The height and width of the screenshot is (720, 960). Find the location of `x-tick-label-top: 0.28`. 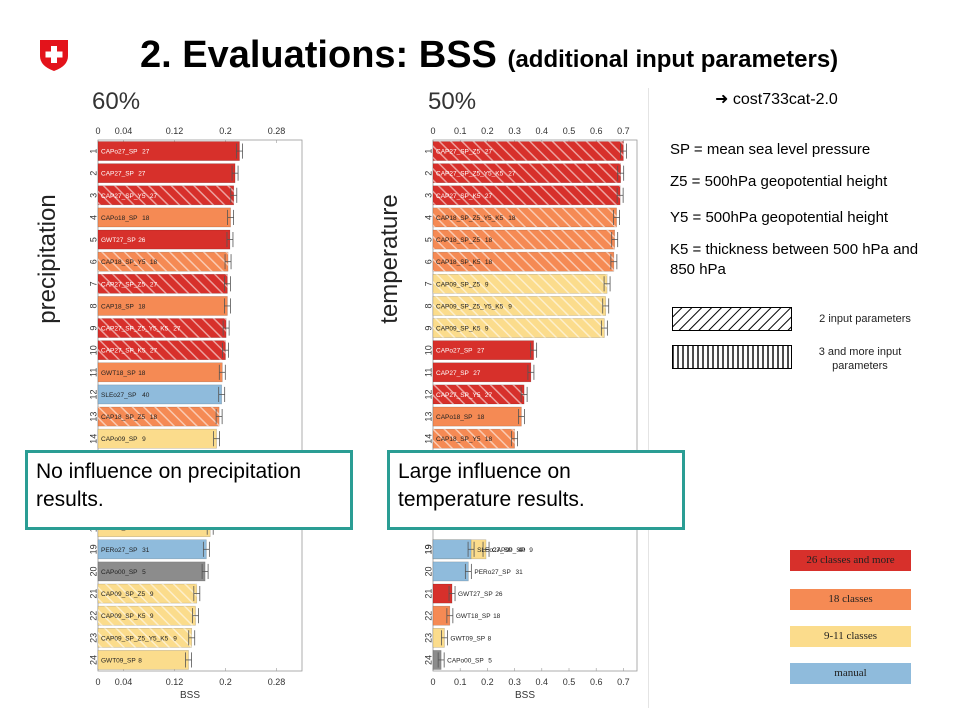

x-tick-label-top: 0.28 is located at coordinates (277, 131).